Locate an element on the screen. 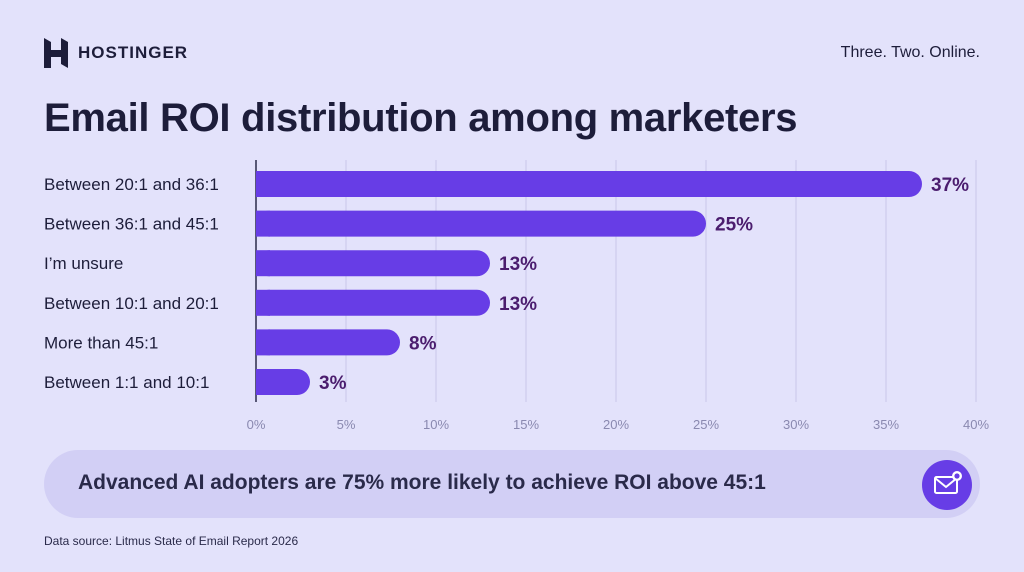 The height and width of the screenshot is (572, 1024). x-tick-label: 30% is located at coordinates (796, 424).